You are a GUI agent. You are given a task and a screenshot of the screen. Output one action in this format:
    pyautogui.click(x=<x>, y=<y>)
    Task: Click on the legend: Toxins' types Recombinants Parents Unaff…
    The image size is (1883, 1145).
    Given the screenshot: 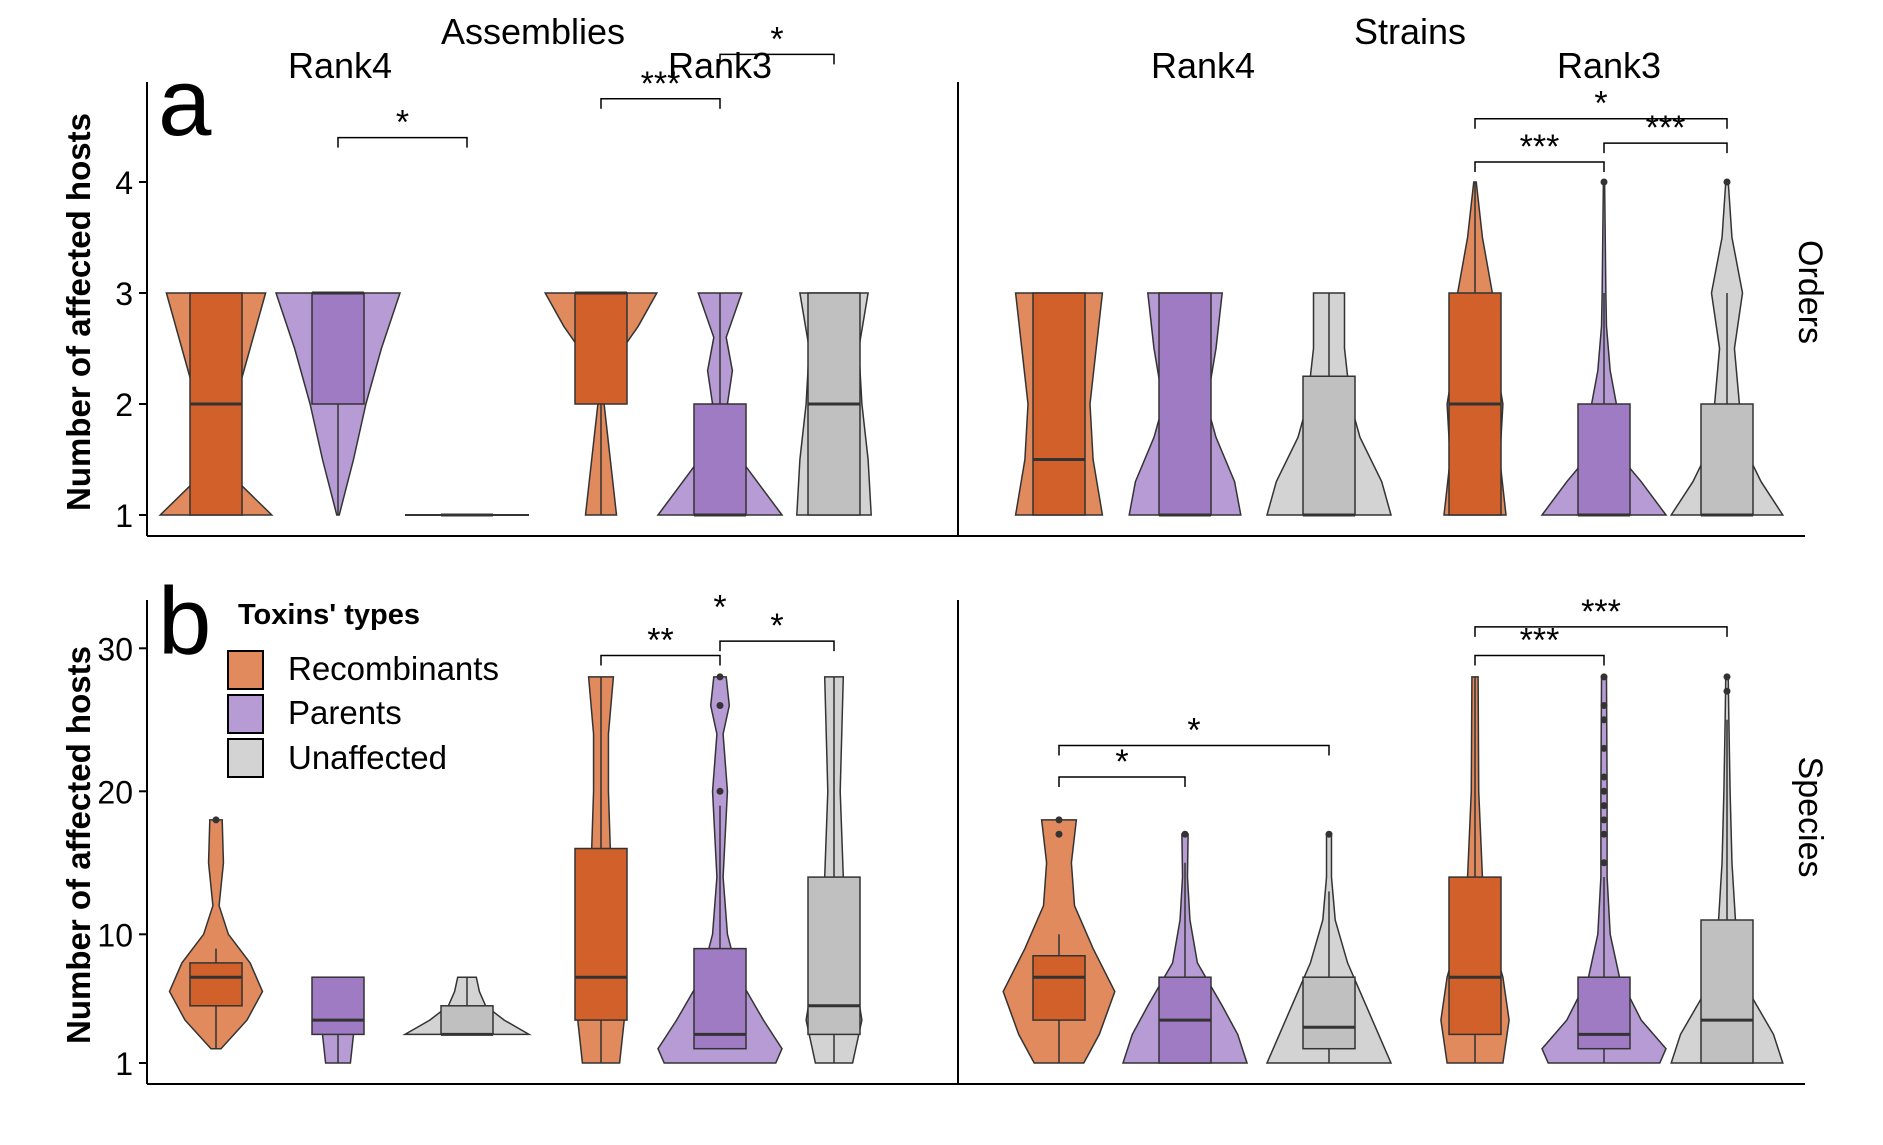 What is the action you would take?
    pyautogui.click(x=363, y=688)
    